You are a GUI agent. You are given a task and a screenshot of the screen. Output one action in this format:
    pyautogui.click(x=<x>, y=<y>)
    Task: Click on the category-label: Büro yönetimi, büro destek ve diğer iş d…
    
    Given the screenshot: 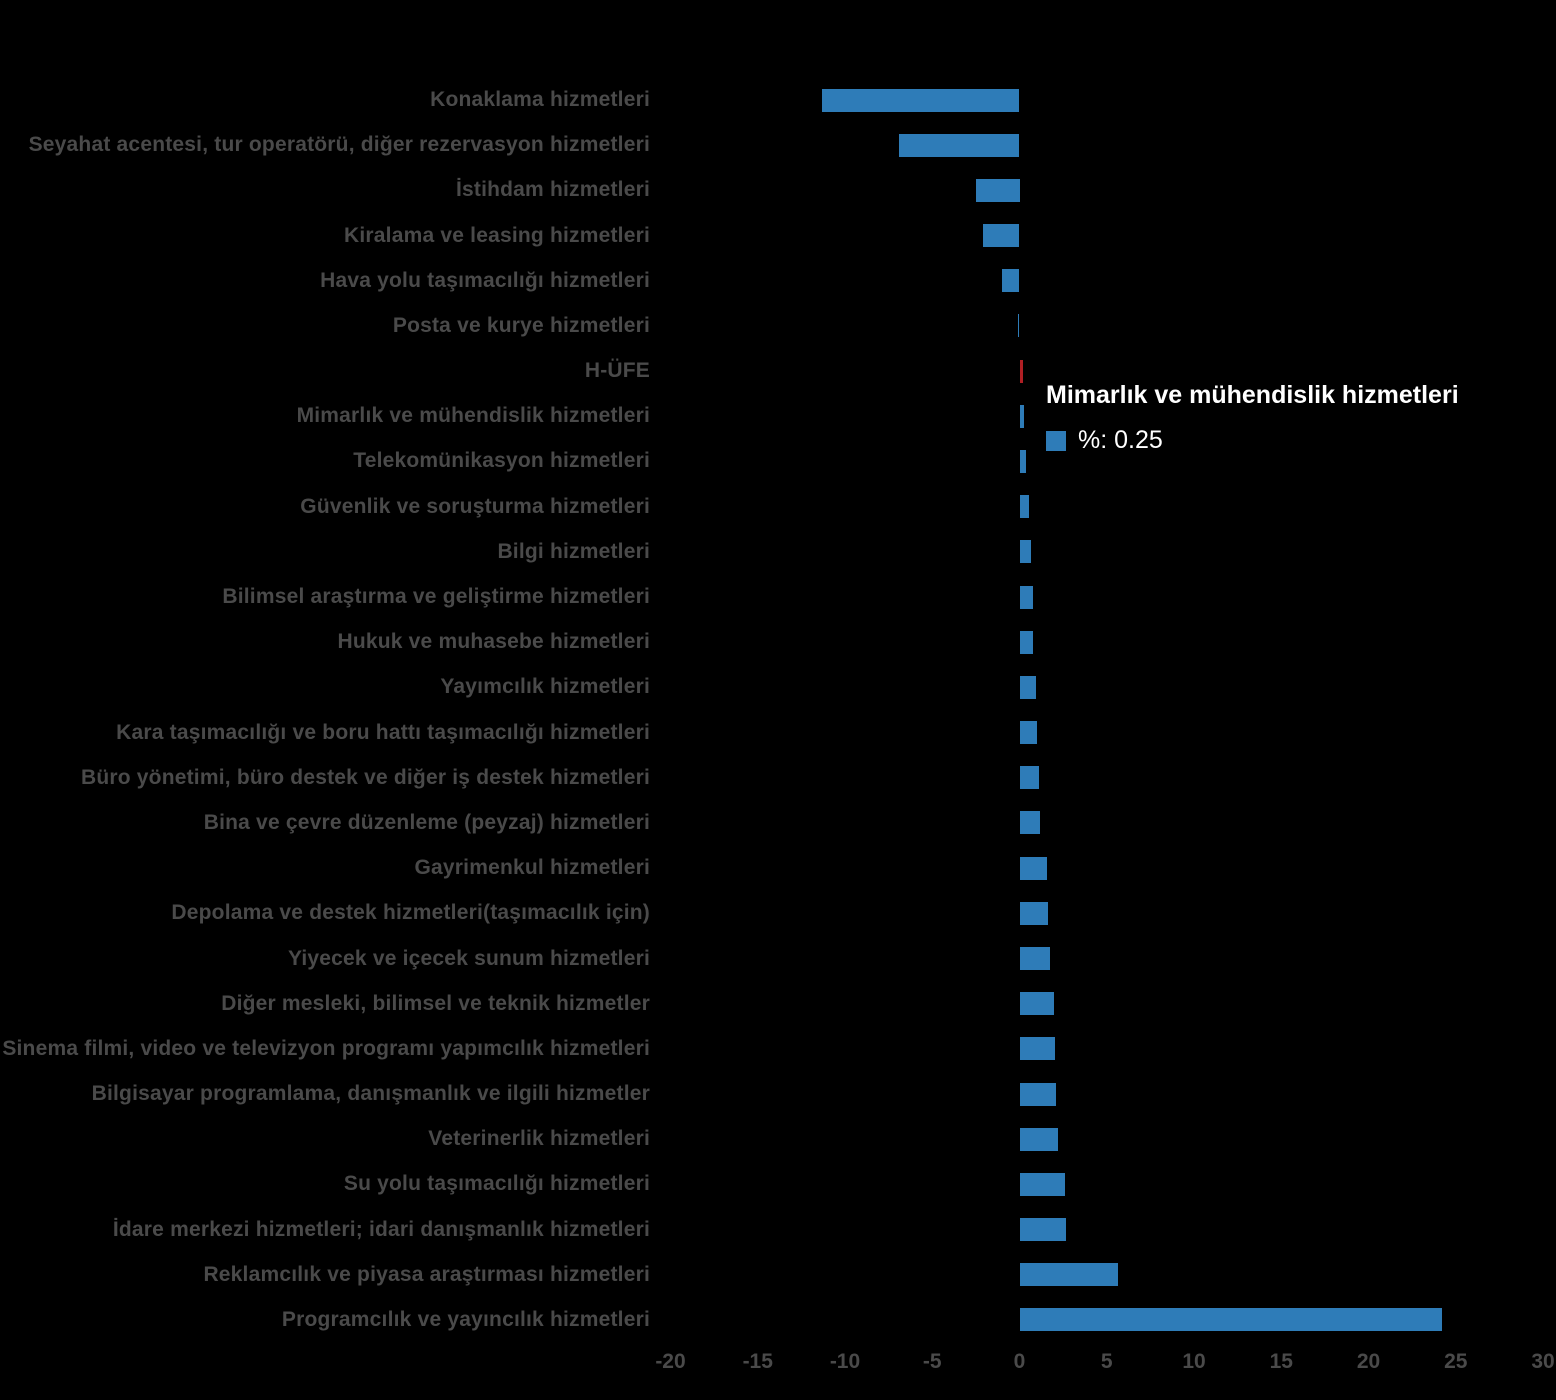 What is the action you would take?
    pyautogui.click(x=365, y=777)
    